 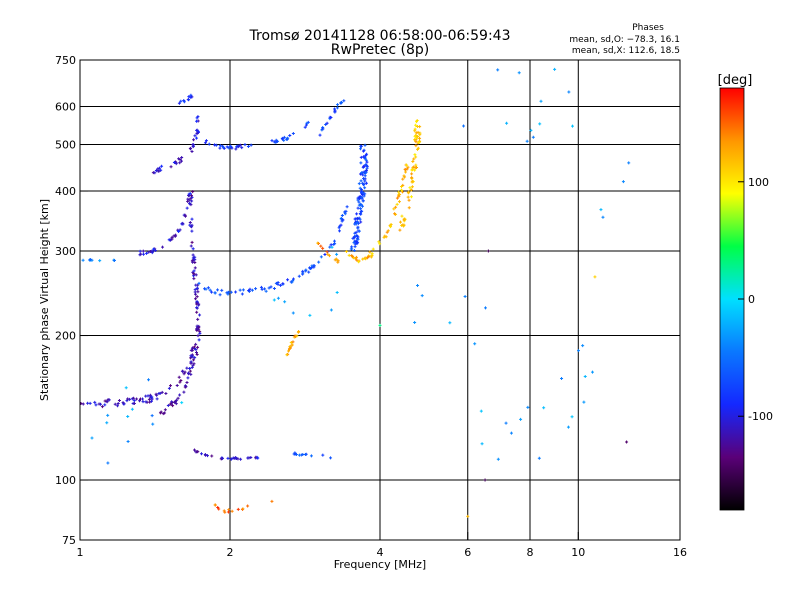 I want to click on y-tick-label: 500, so click(x=65, y=145).